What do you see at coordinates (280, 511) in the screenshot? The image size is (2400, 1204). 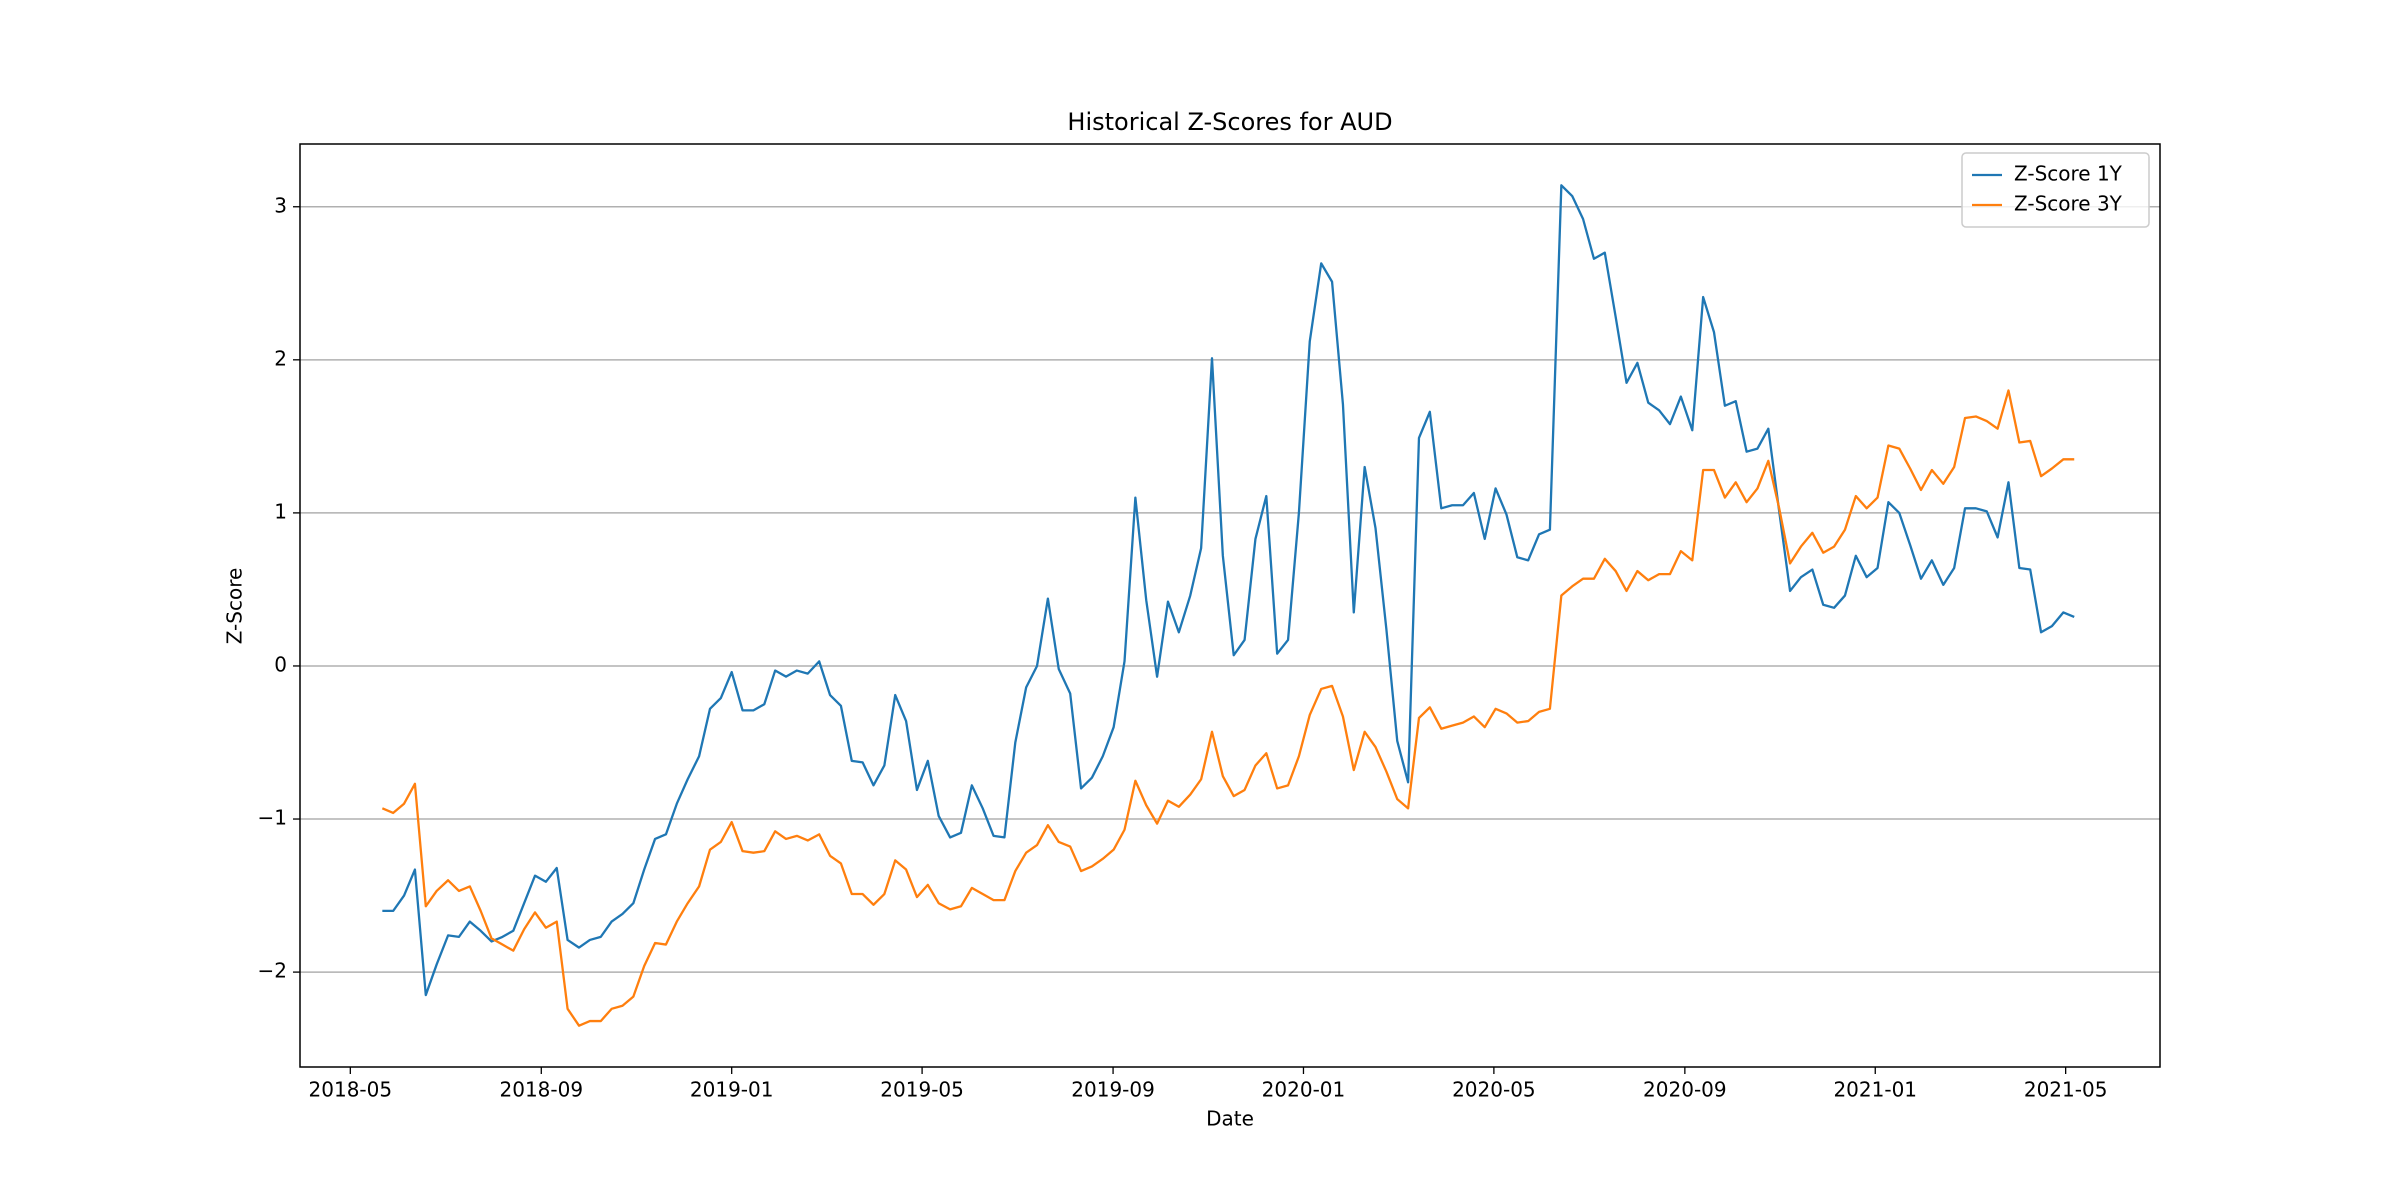 I see `y-tick-label: 1` at bounding box center [280, 511].